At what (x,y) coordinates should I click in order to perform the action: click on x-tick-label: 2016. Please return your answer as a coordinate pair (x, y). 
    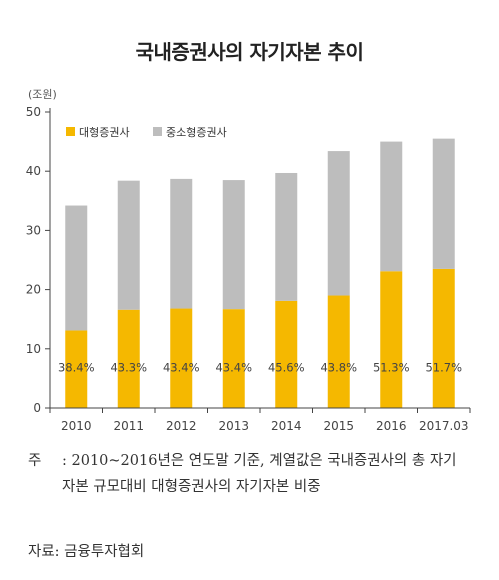
    Looking at the image, I should click on (391, 426).